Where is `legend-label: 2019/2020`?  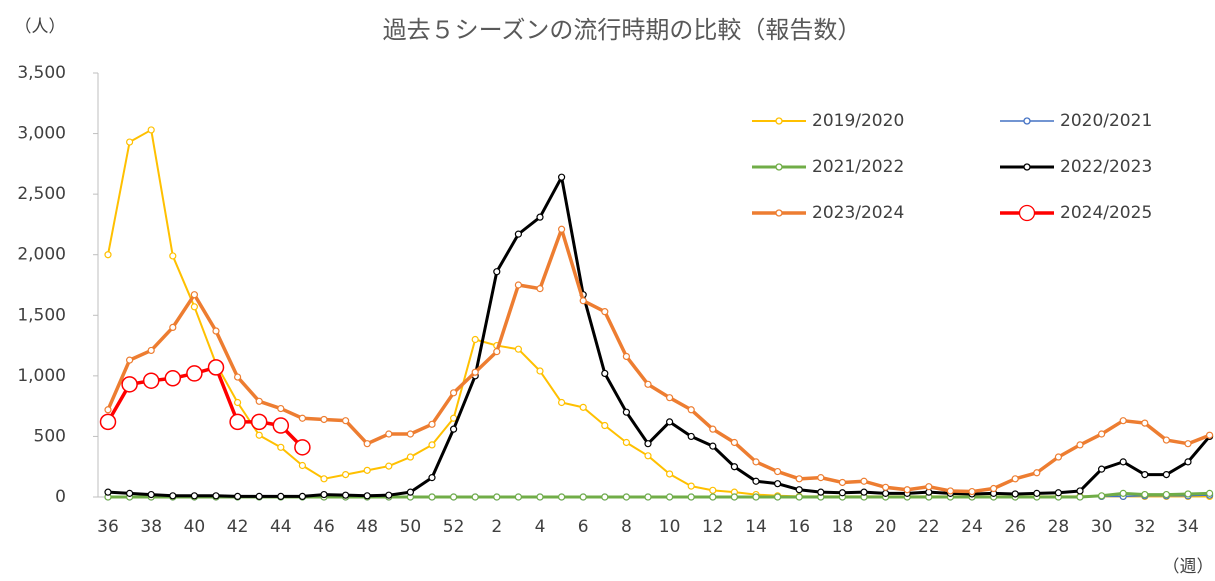
legend-label: 2019/2020 is located at coordinates (858, 121).